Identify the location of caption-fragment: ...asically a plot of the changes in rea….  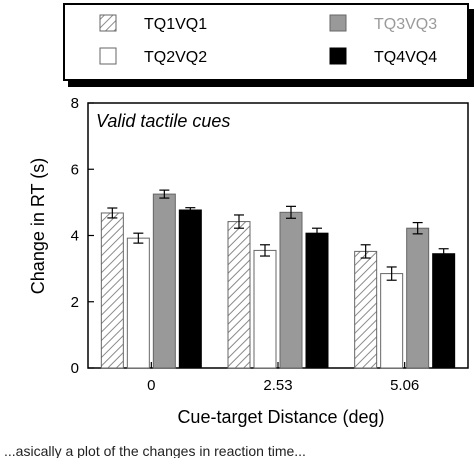
(155, 451).